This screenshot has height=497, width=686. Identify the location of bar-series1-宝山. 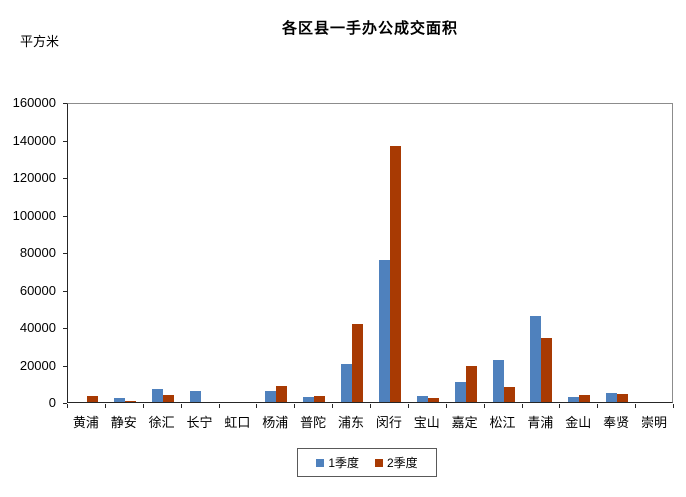
(422, 399).